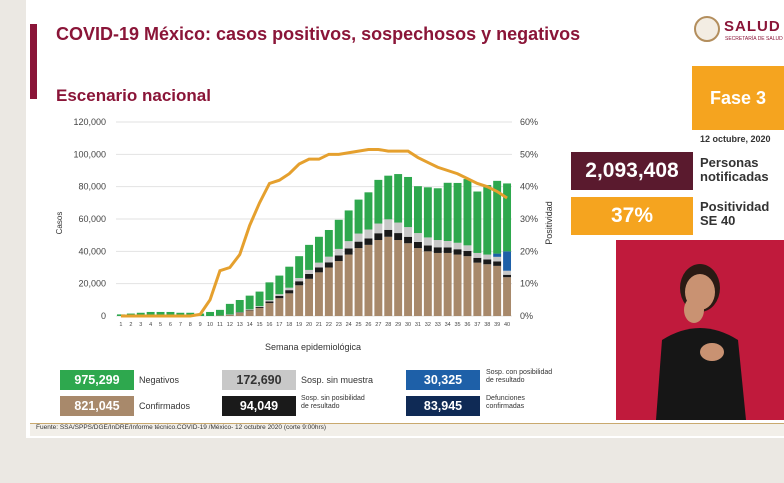 This screenshot has height=483, width=784. What do you see at coordinates (477, 325) in the screenshot?
I see `x-tick-label: 37` at bounding box center [477, 325].